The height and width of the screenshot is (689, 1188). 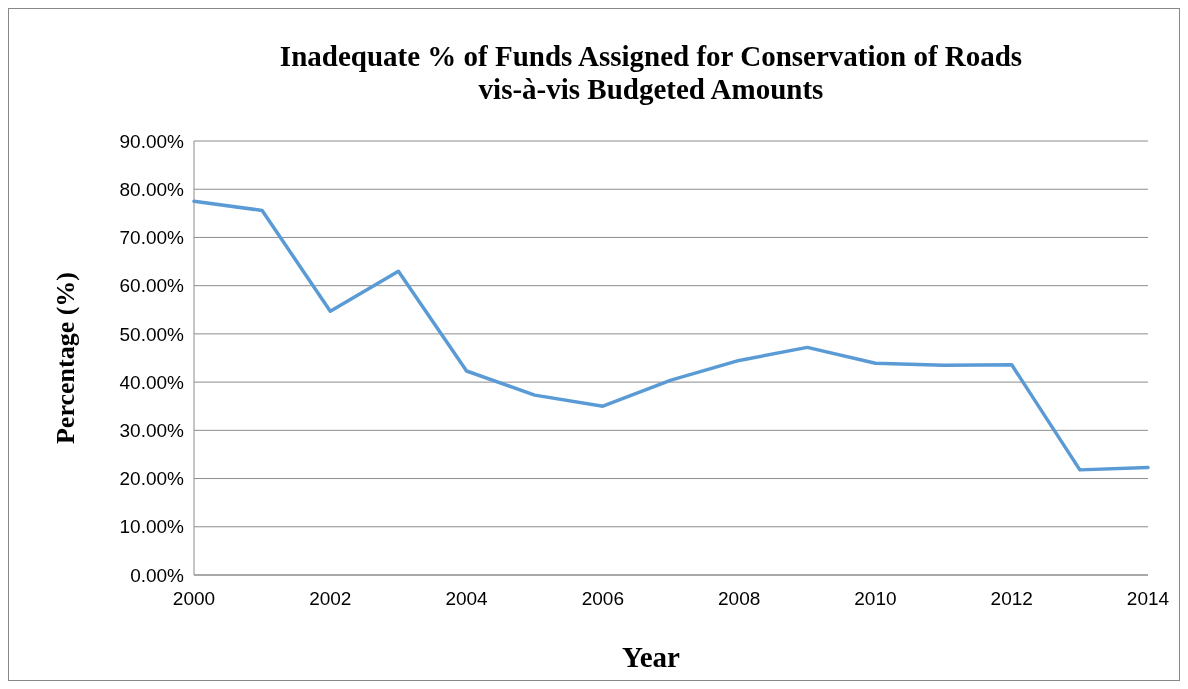 What do you see at coordinates (152, 527) in the screenshot?
I see `y-tick-label: 10.00%` at bounding box center [152, 527].